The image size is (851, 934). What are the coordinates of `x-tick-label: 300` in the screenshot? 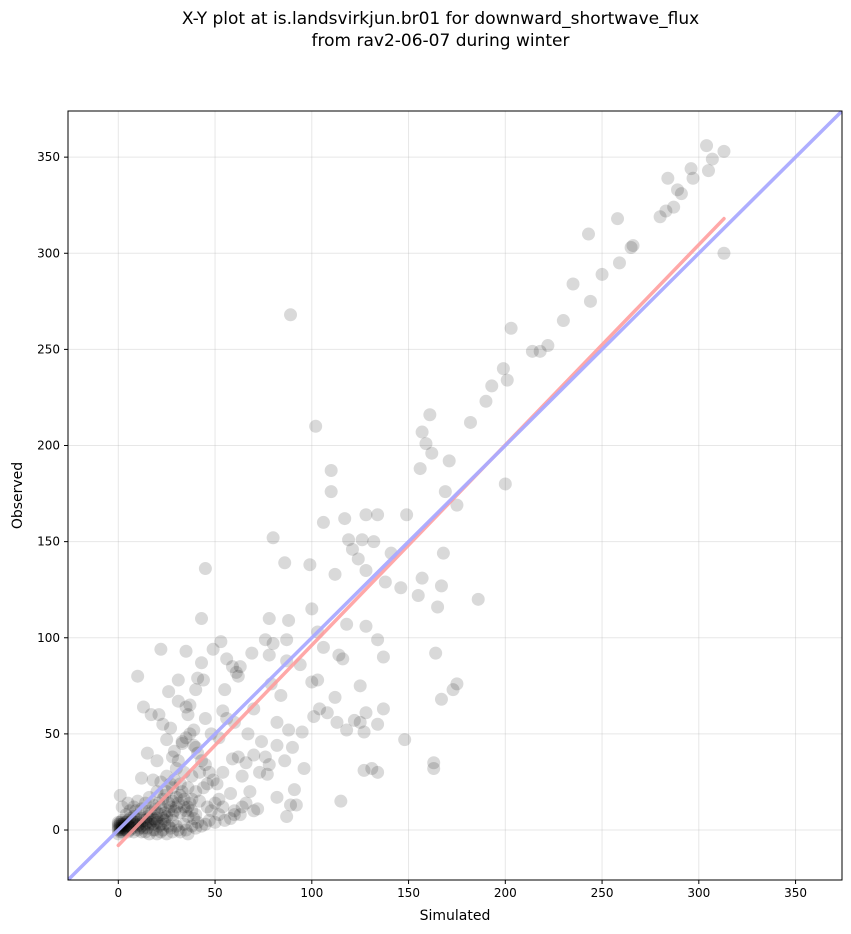 It's located at (698, 893).